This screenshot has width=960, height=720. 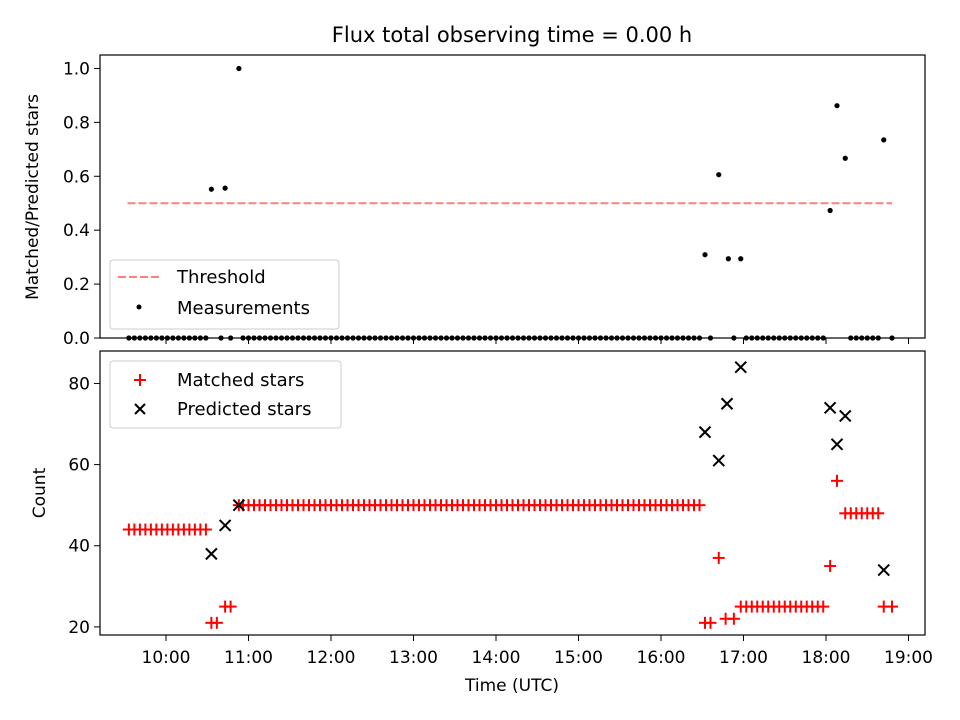 What do you see at coordinates (243, 308) in the screenshot?
I see `legend-measurements-label: Measurements` at bounding box center [243, 308].